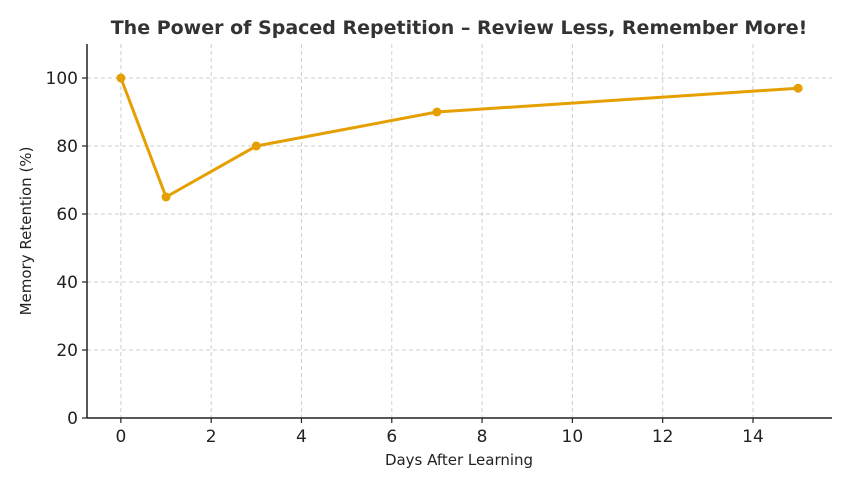  What do you see at coordinates (26, 231) in the screenshot?
I see `y-axis-label: Memory Retention (%)` at bounding box center [26, 231].